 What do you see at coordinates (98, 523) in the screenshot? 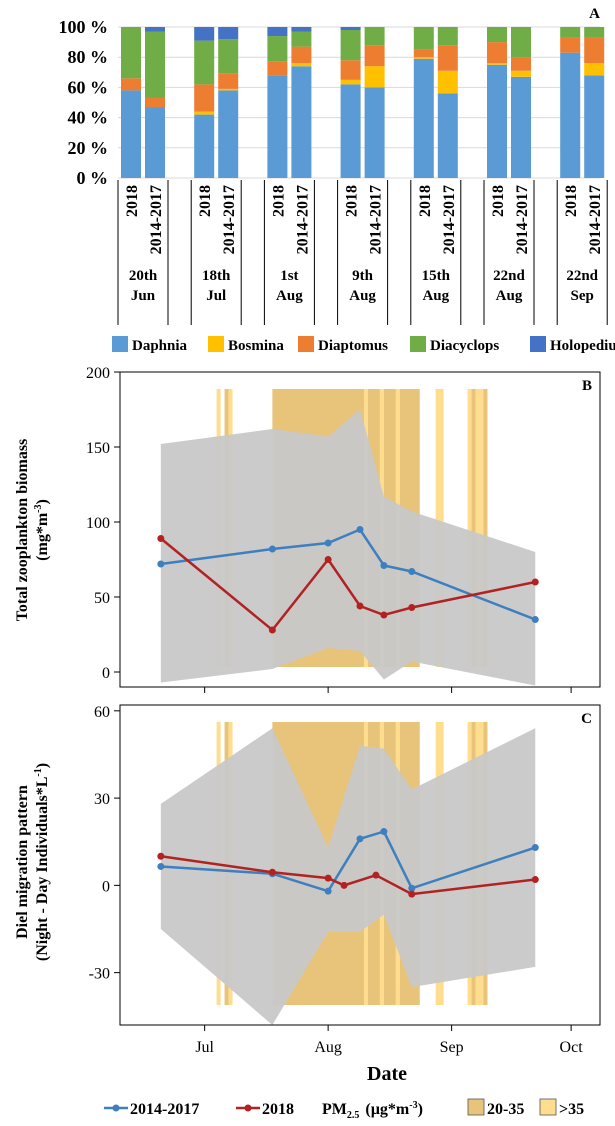
I see `y-tick-label: 100` at bounding box center [98, 523].